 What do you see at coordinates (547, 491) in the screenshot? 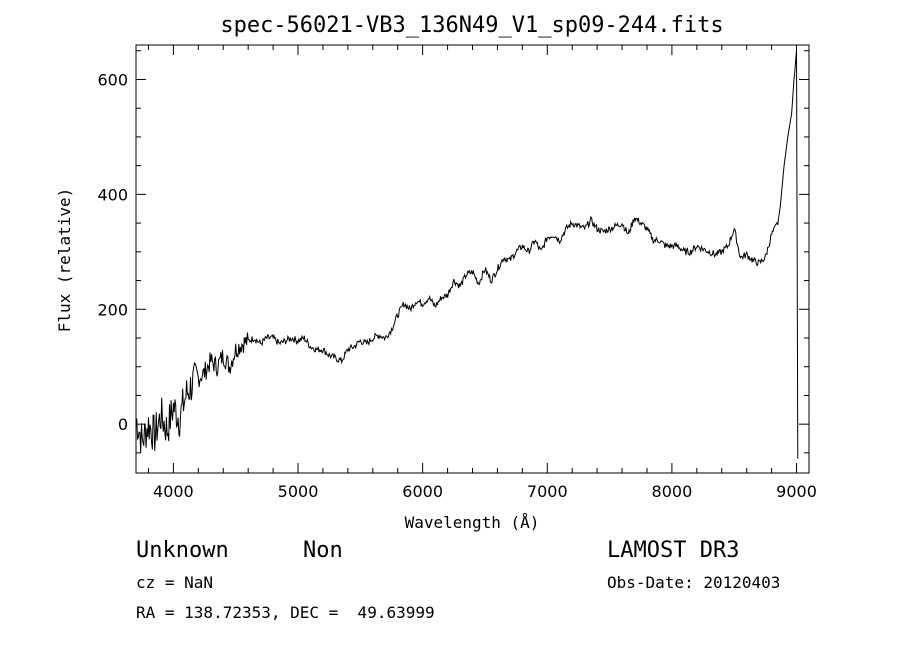
I see `x-tick-label: 7000` at bounding box center [547, 491].